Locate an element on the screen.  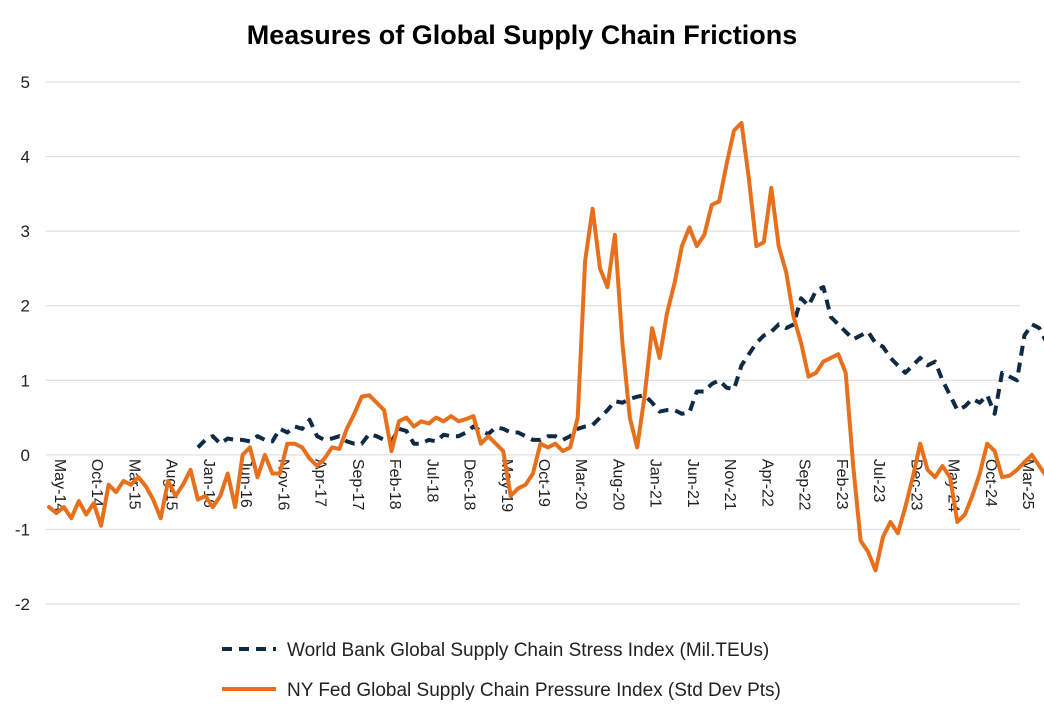
x-tick-label: Nov-21 is located at coordinates (729, 485).